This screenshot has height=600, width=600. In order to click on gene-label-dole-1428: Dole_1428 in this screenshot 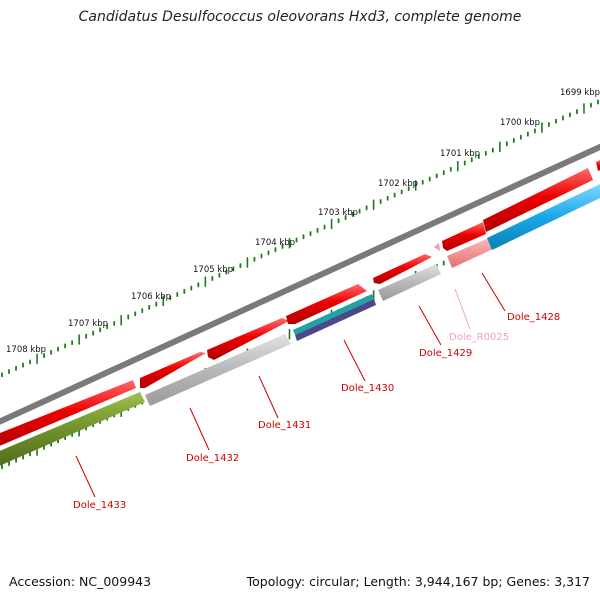, I will do `click(533, 317)`.